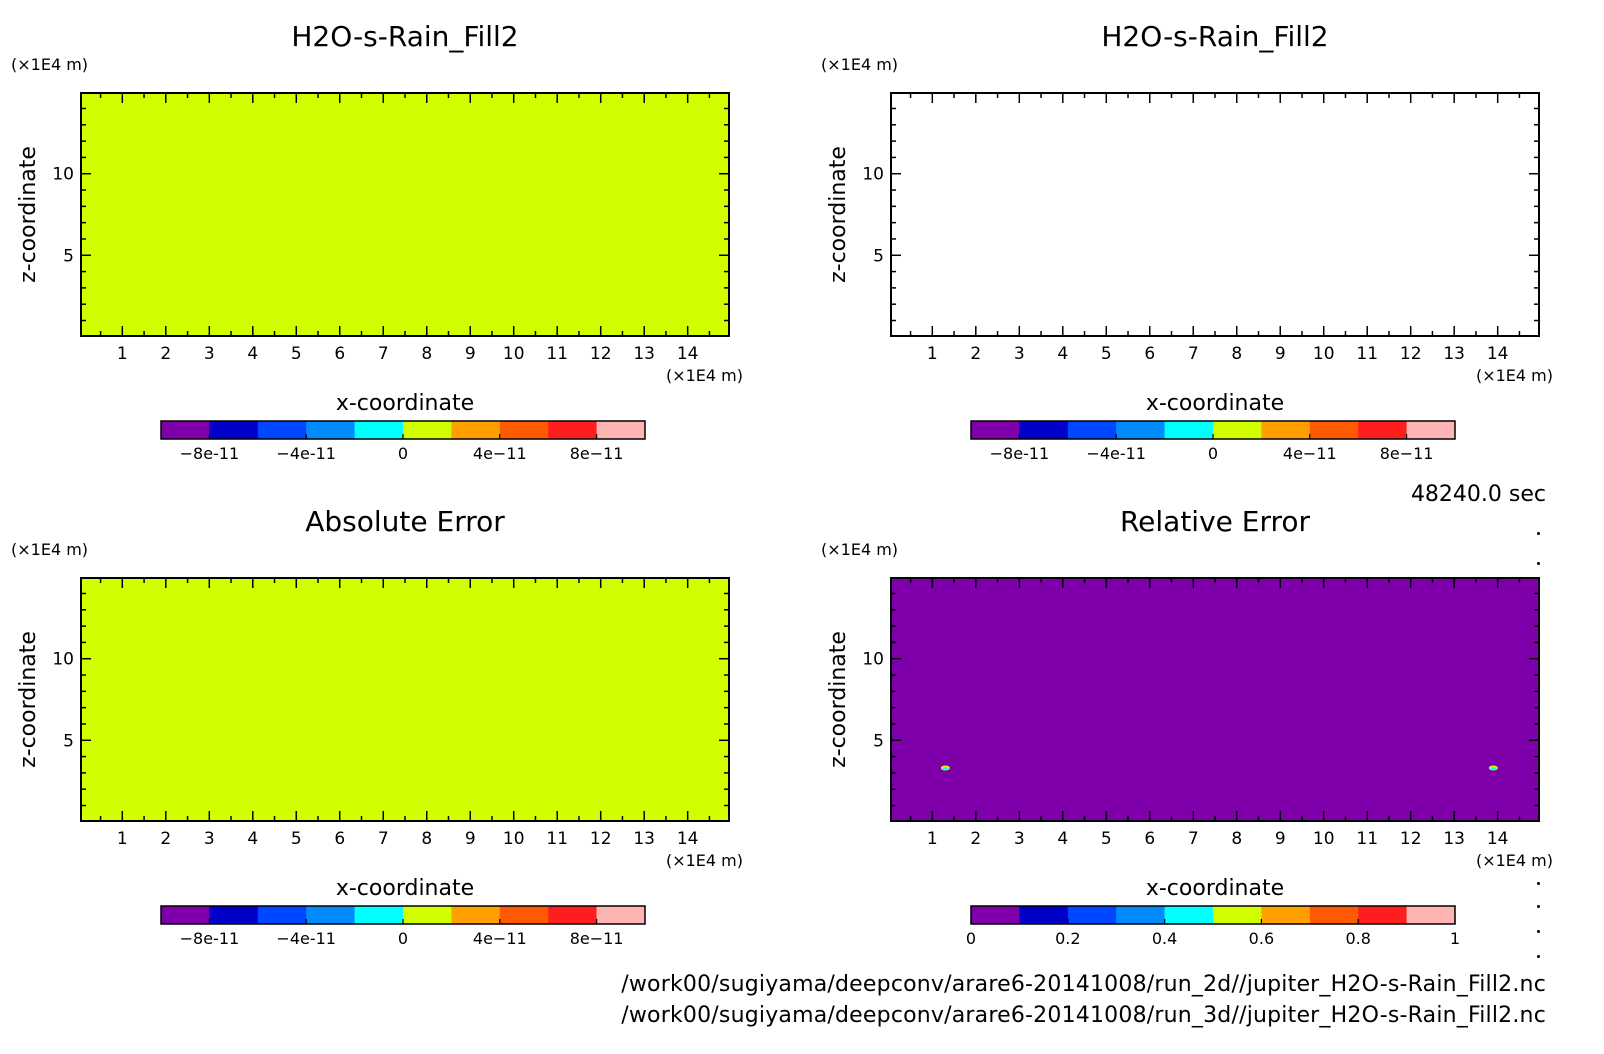  I want to click on heatmap-spot-core, so click(945, 768).